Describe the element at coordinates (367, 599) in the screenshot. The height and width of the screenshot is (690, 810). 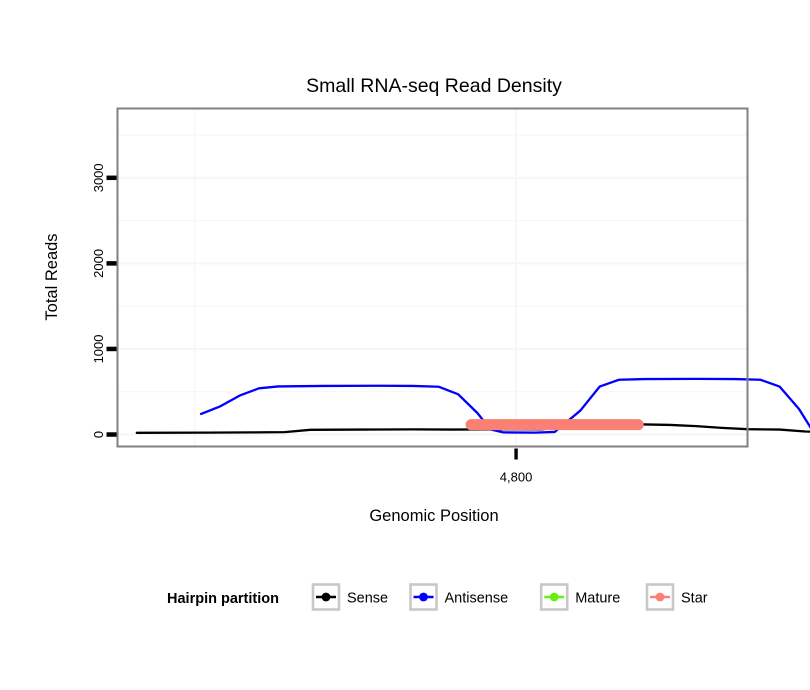
I see `legend-item-label: Sense` at that location.